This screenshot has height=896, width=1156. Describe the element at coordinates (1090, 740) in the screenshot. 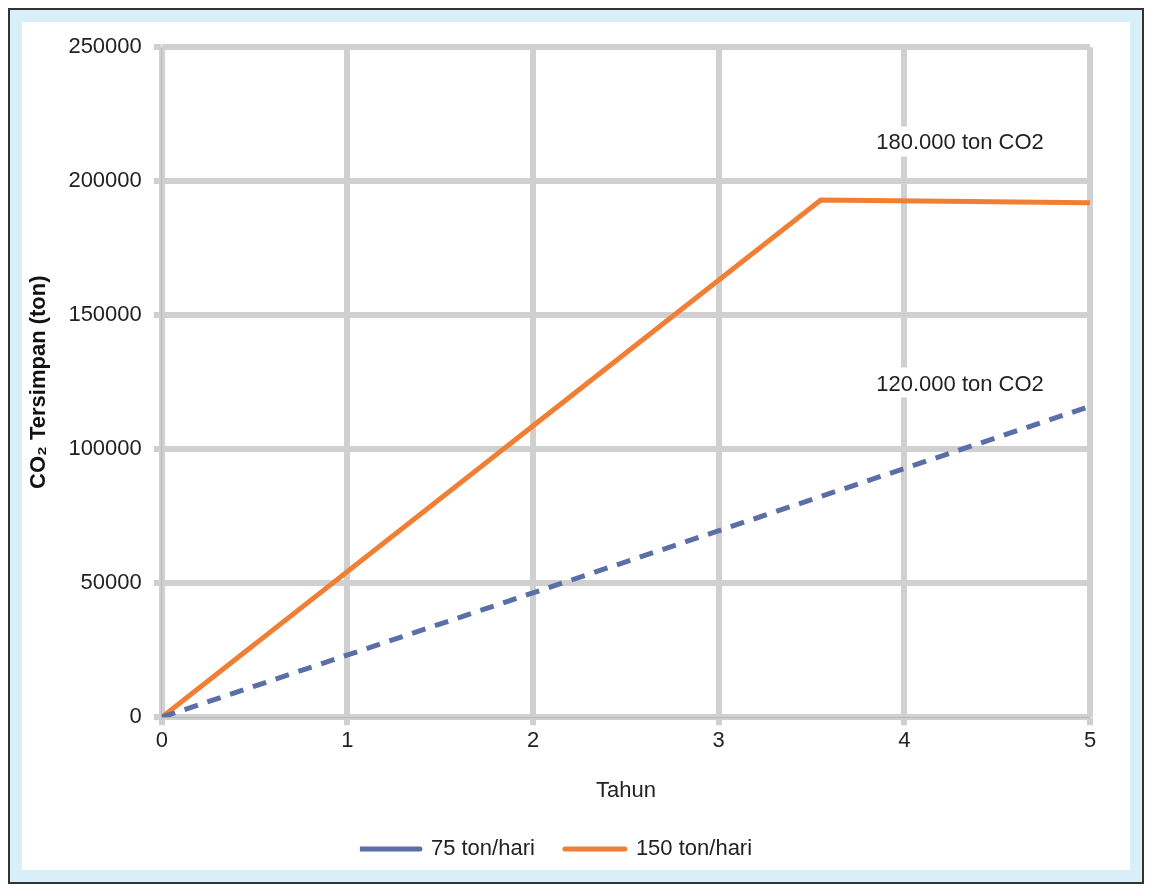

I see `x-tick-label: 5` at that location.